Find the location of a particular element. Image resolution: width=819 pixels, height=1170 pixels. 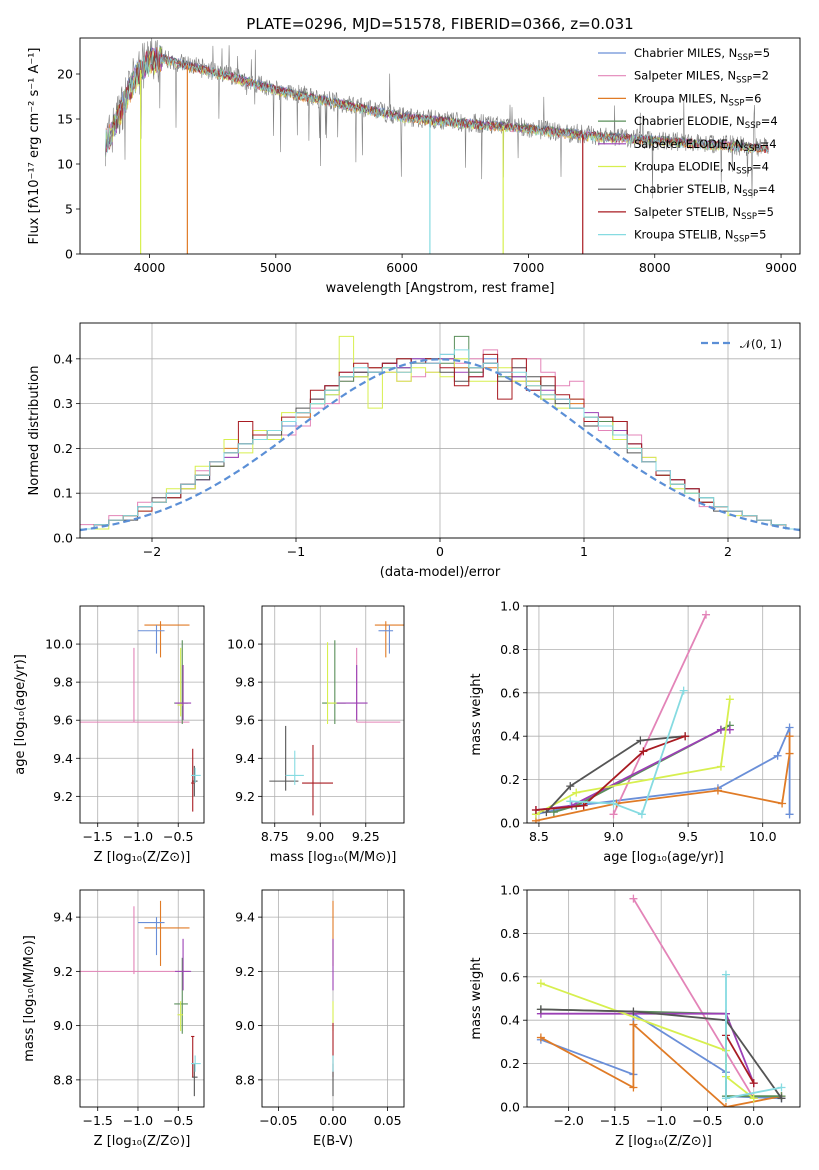

y-tick-label: 0.2 is located at coordinates (63, 448).